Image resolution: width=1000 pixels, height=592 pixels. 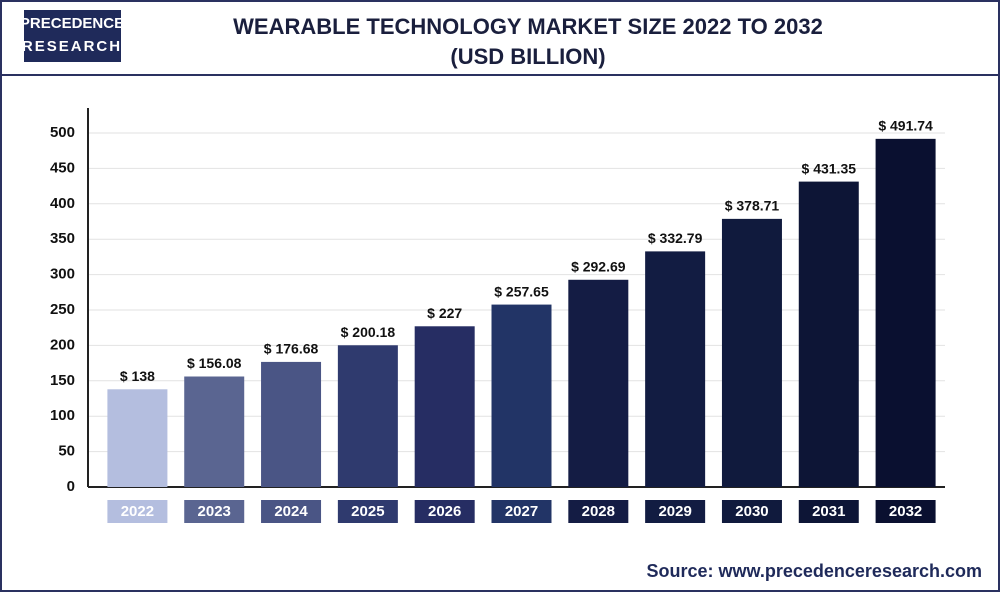 What do you see at coordinates (829, 168) in the screenshot?
I see `value-label: $ 431.35` at bounding box center [829, 168].